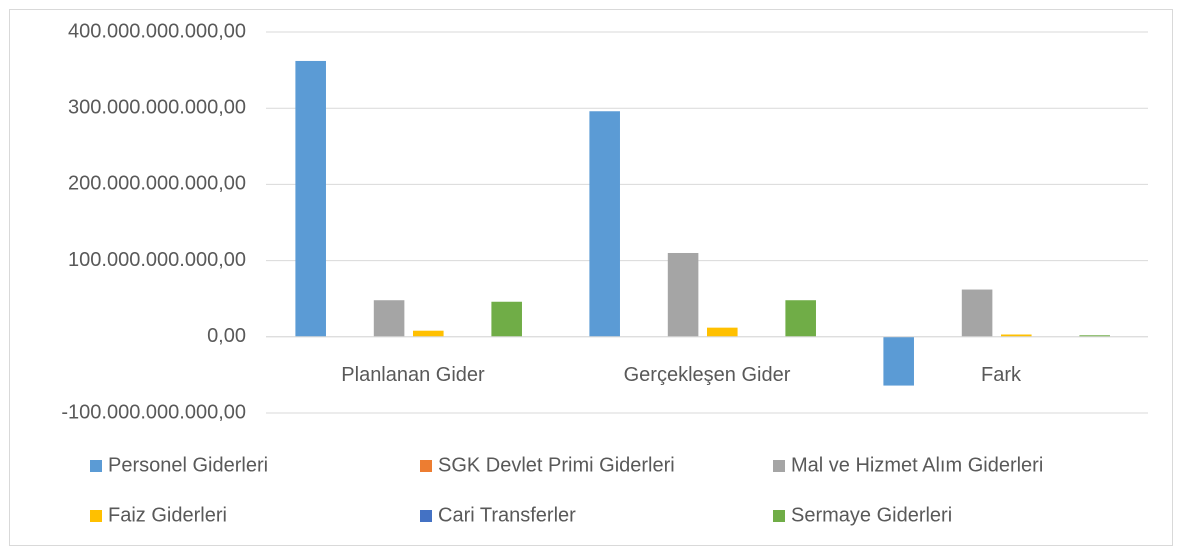 Image resolution: width=1183 pixels, height=552 pixels. Describe the element at coordinates (1001, 375) in the screenshot. I see `x-tick-label: Fark` at that location.